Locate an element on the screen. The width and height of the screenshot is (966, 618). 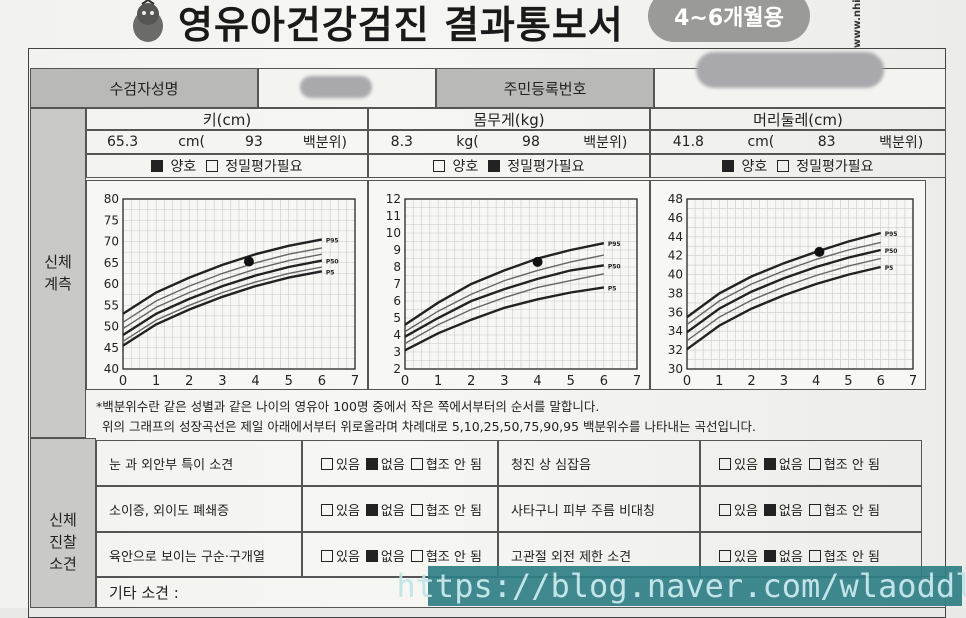
measure-value-row: 8.3 kg(98 백분위) is located at coordinates (509, 142).